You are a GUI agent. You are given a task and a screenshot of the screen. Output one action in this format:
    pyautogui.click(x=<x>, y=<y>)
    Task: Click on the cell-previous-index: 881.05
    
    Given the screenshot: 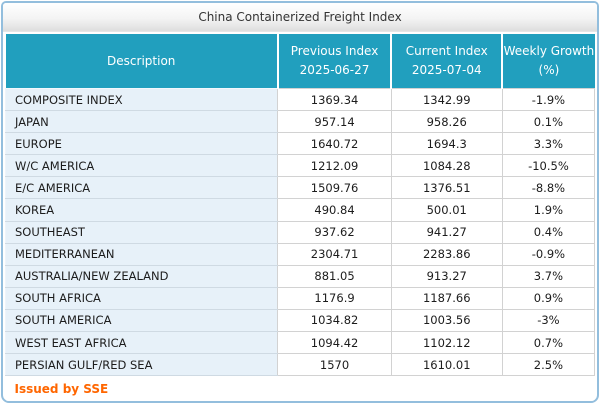 What is the action you would take?
    pyautogui.click(x=334, y=276)
    